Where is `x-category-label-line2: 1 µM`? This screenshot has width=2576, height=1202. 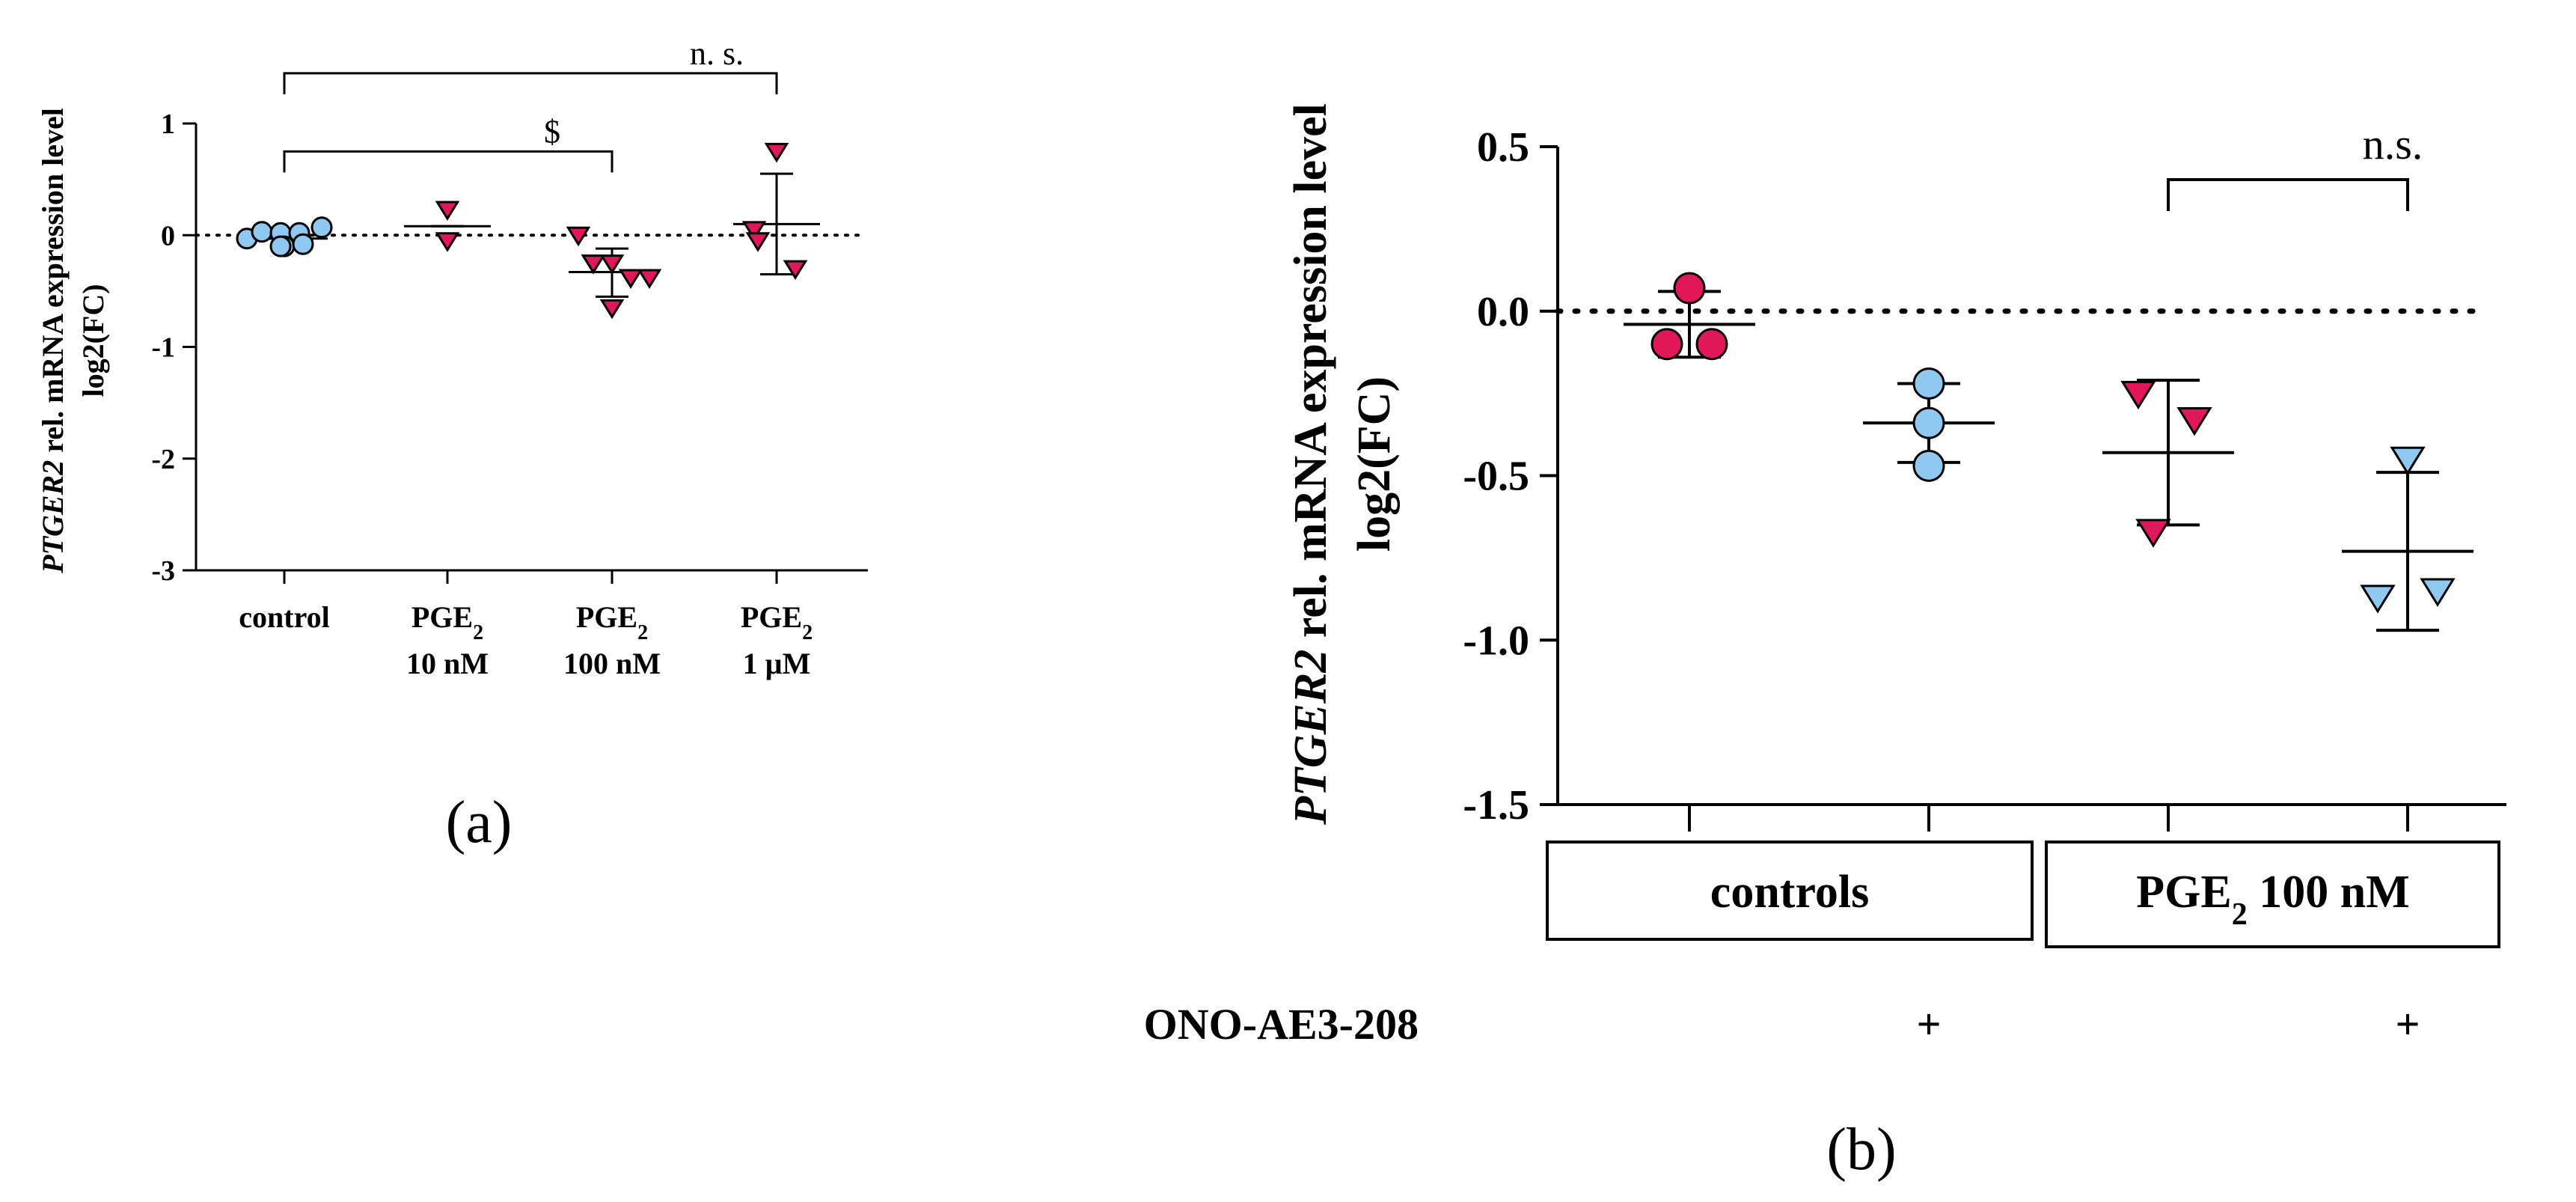 x-category-label-line2: 1 µM is located at coordinates (777, 663).